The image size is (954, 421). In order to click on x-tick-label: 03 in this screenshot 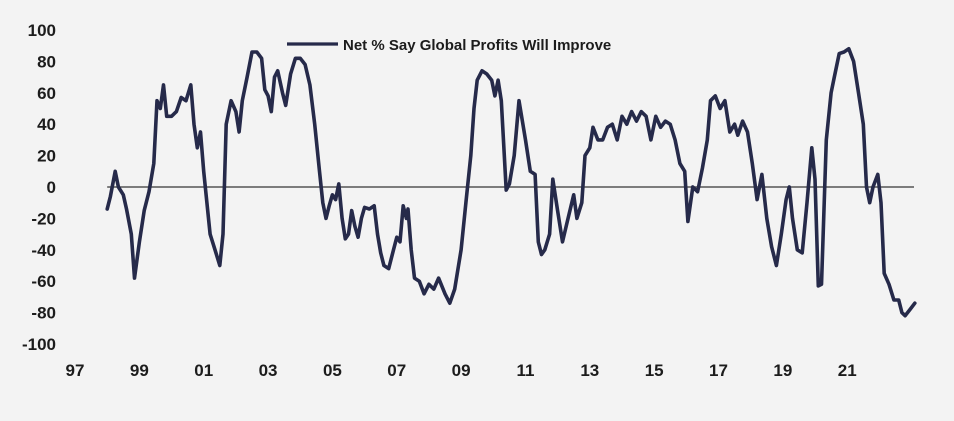, I will do `click(268, 370)`.